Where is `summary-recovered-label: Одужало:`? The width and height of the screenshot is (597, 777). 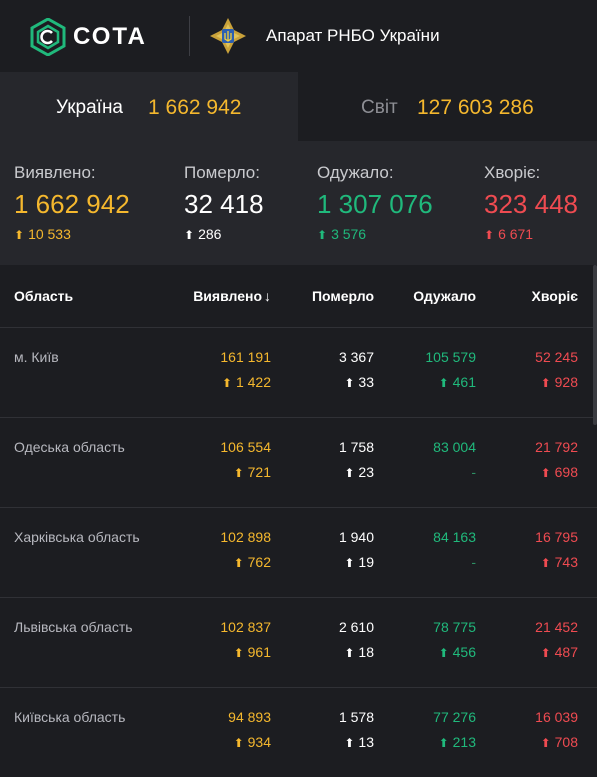 summary-recovered-label: Одужало: is located at coordinates (355, 172).